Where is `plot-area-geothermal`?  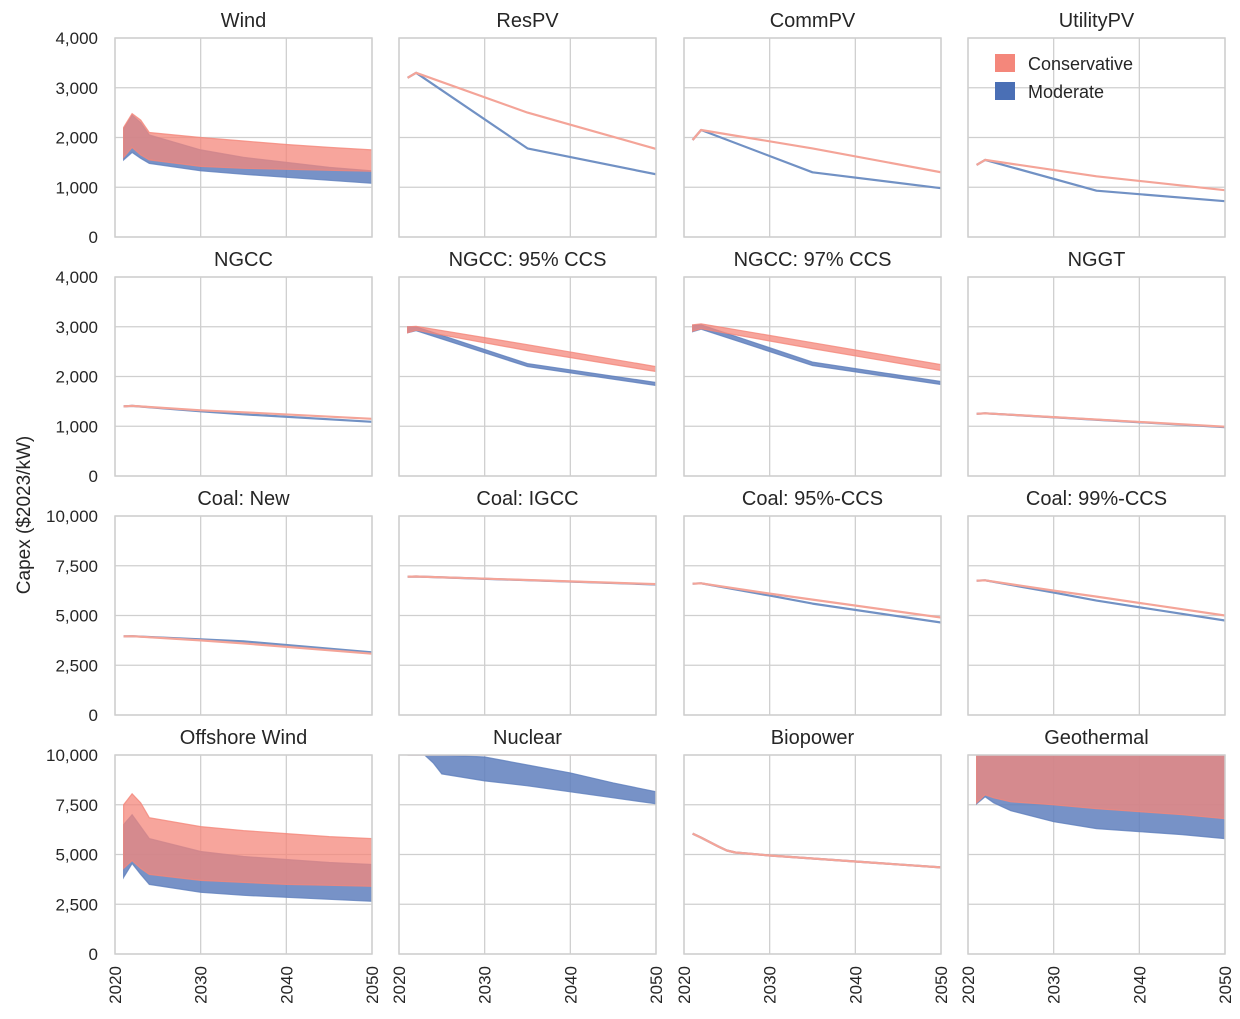 plot-area-geothermal is located at coordinates (1100, 797).